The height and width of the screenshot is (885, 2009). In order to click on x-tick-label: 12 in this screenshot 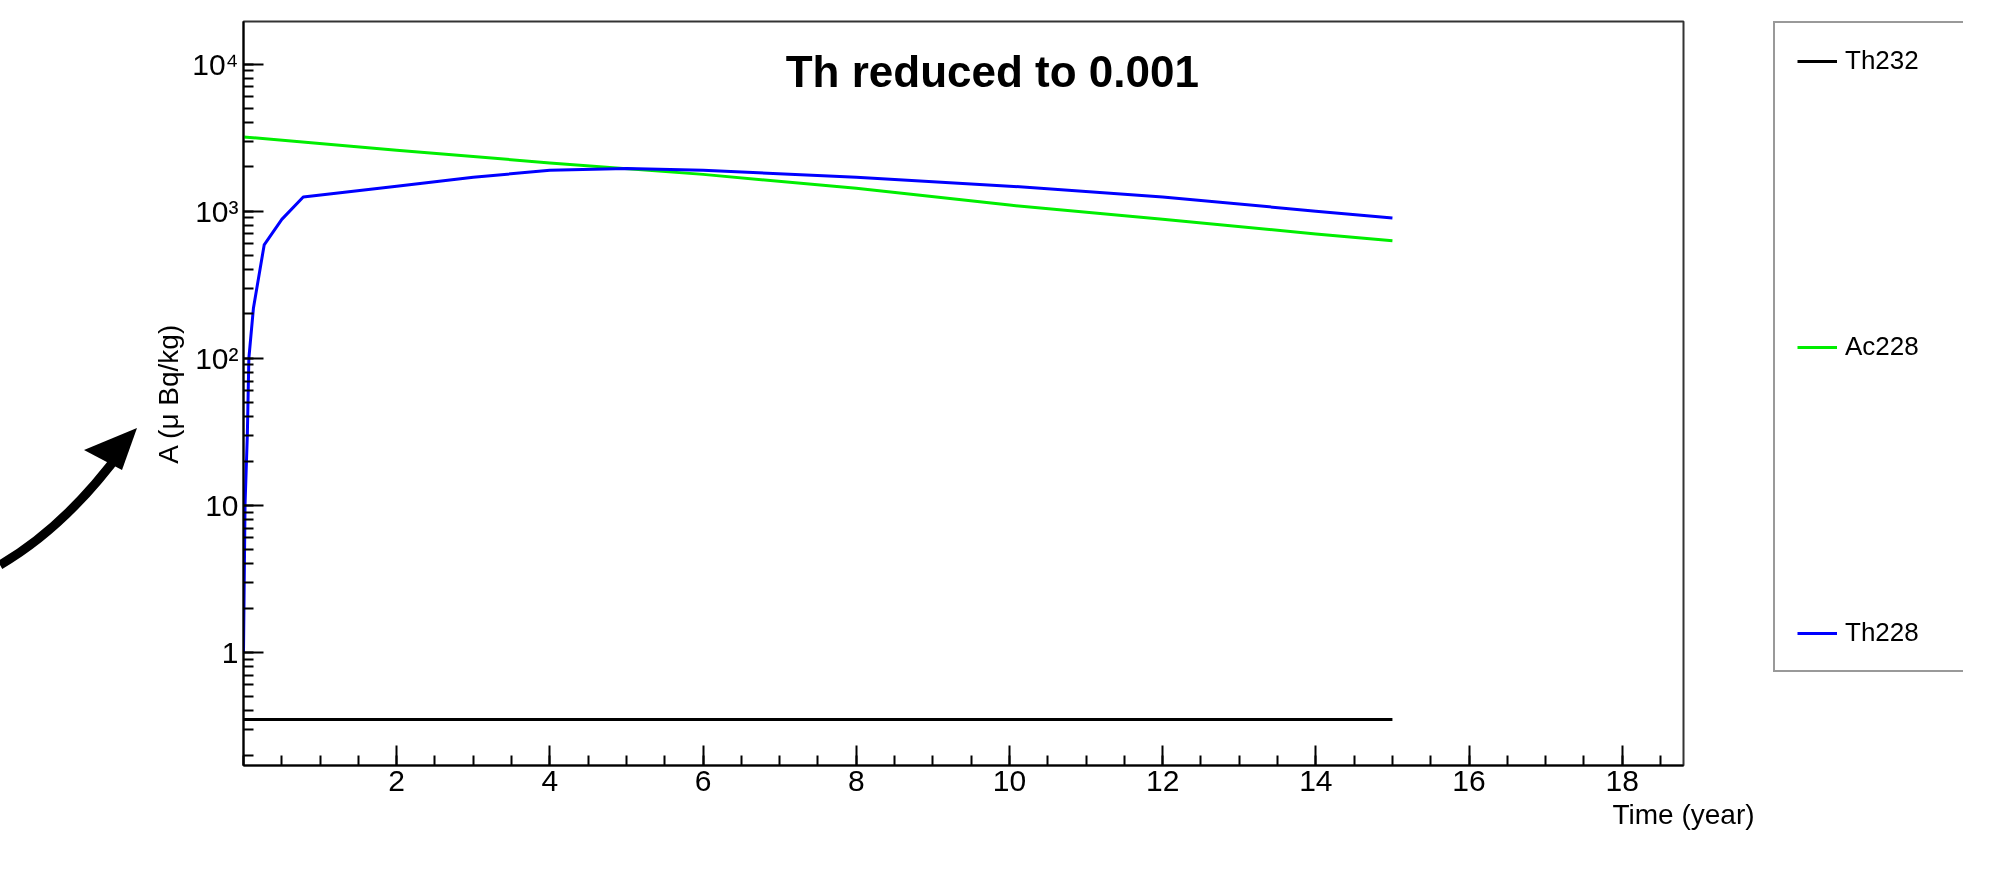, I will do `click(1162, 780)`.